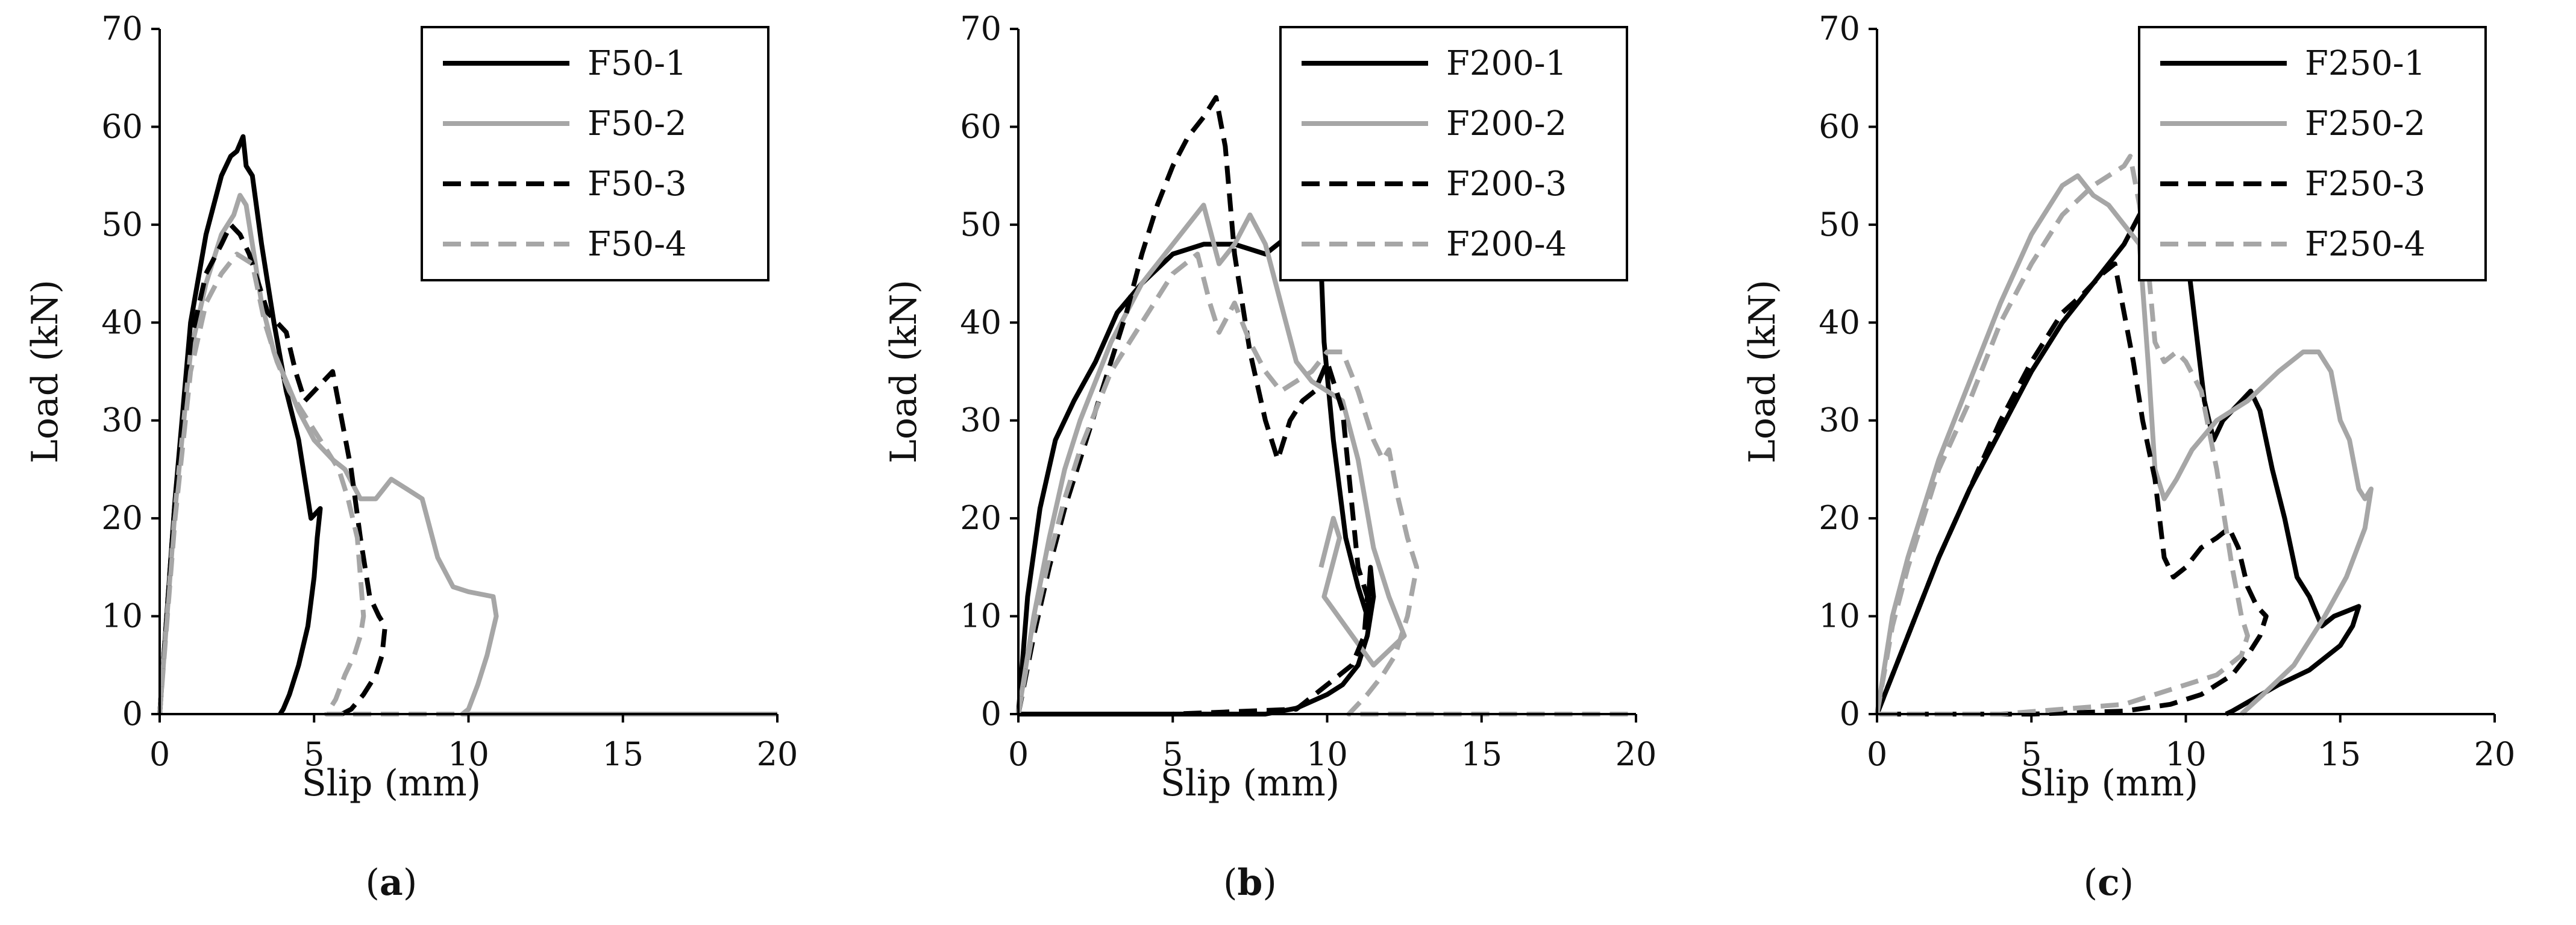  I want to click on panel-caption: (b), so click(1250, 883).